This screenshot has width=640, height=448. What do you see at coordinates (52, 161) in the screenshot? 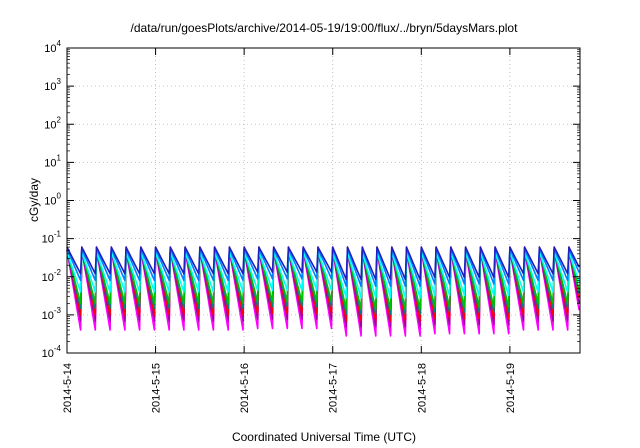
I see `y-tick-label: 10¹` at bounding box center [52, 161].